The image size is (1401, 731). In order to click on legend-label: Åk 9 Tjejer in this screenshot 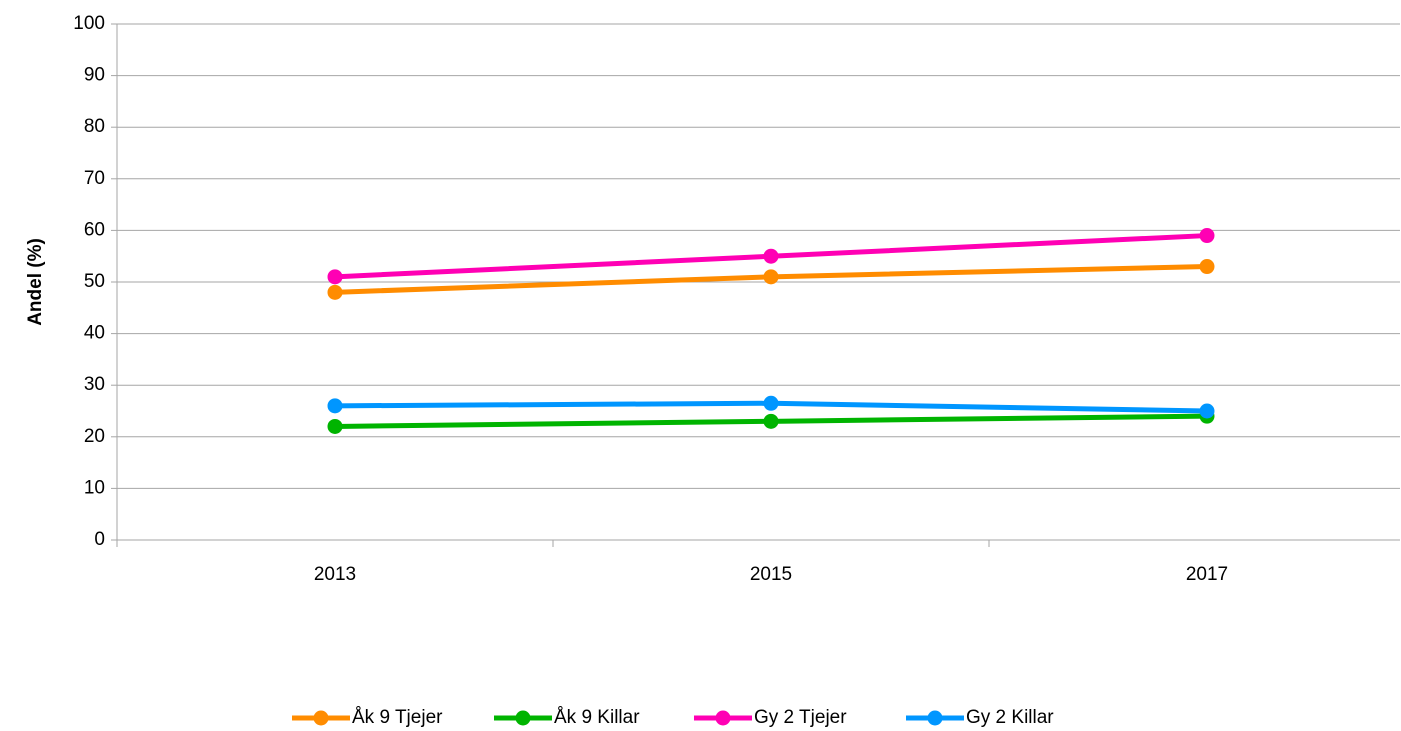, I will do `click(397, 717)`.